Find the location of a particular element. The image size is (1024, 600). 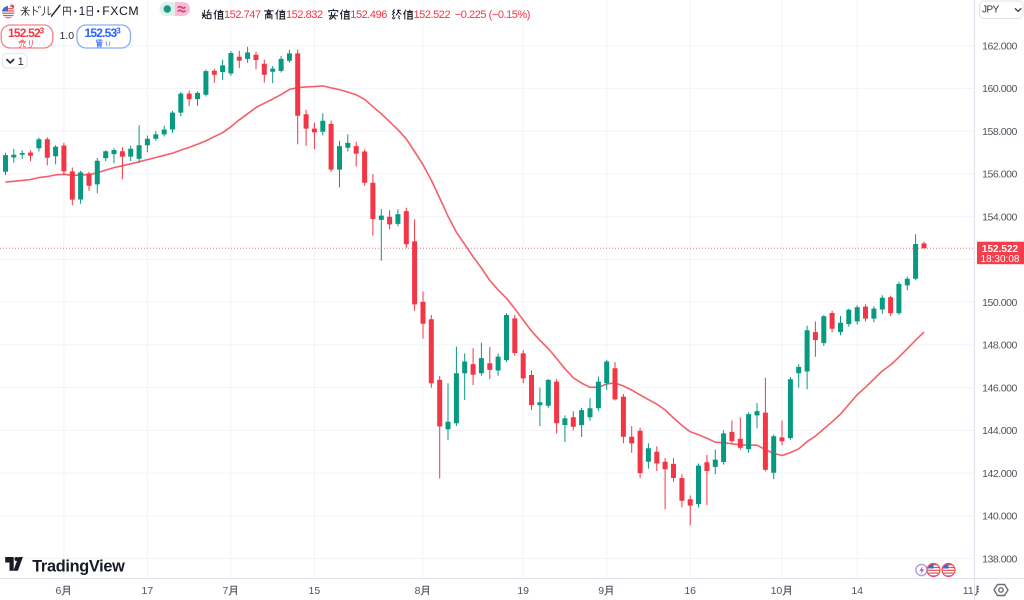

svg-text: 11 is located at coordinates (968, 591).